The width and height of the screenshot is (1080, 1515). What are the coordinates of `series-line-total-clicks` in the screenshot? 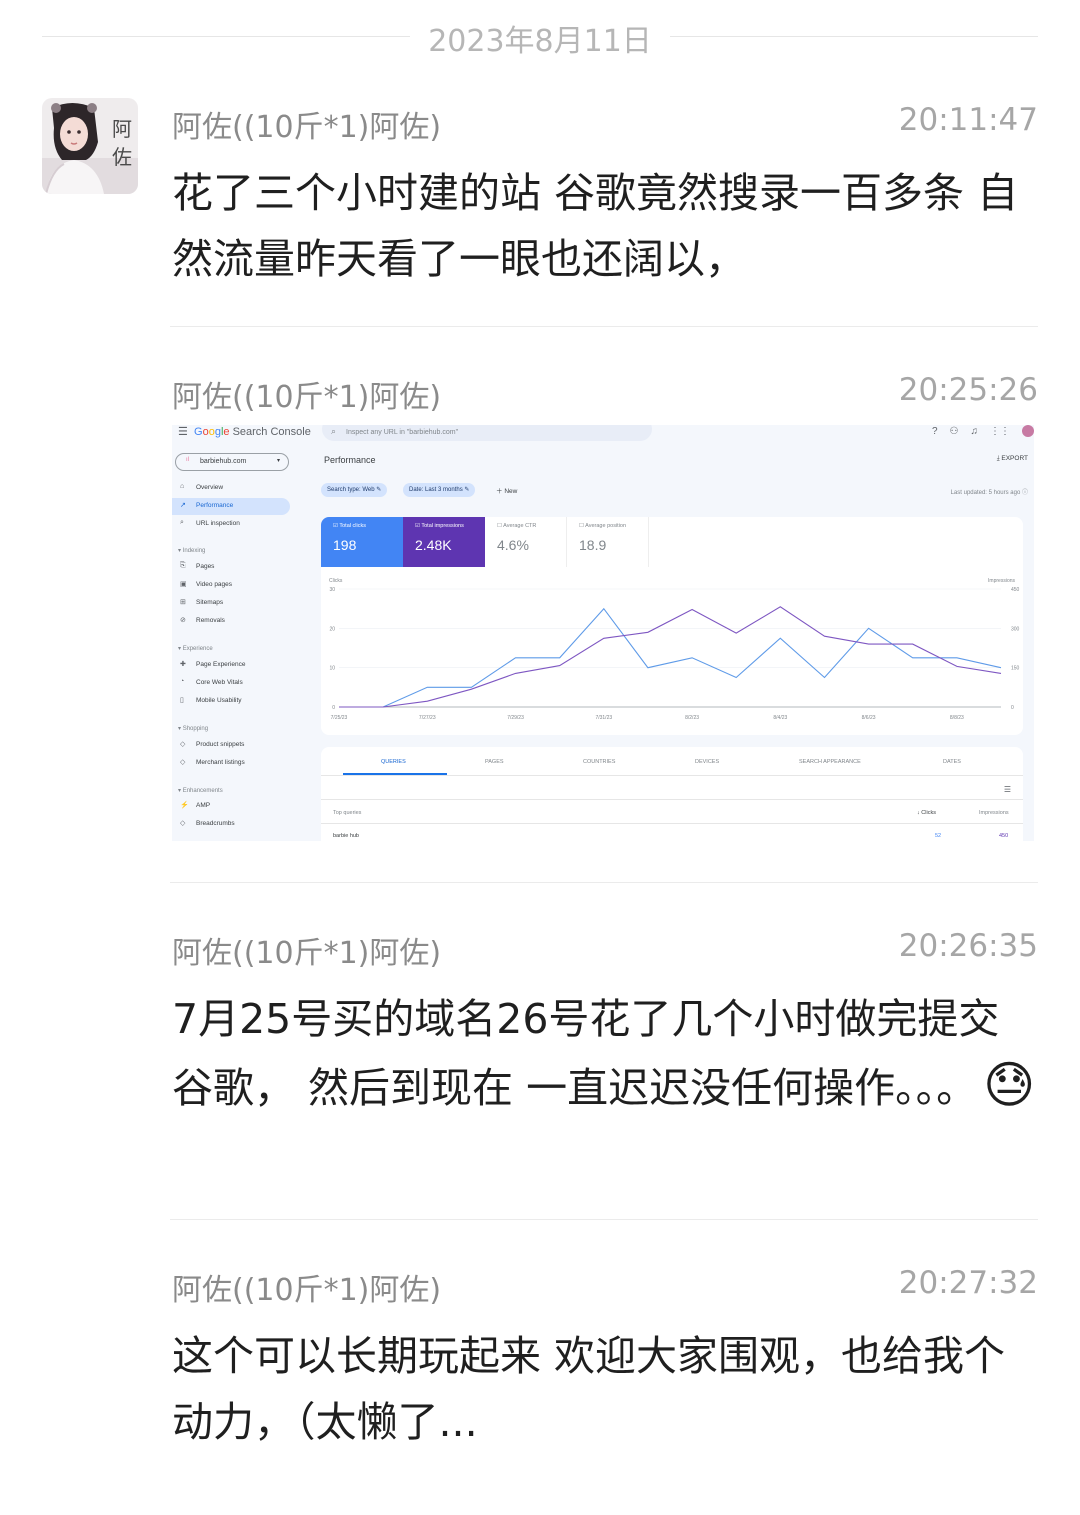 It's located at (670, 657).